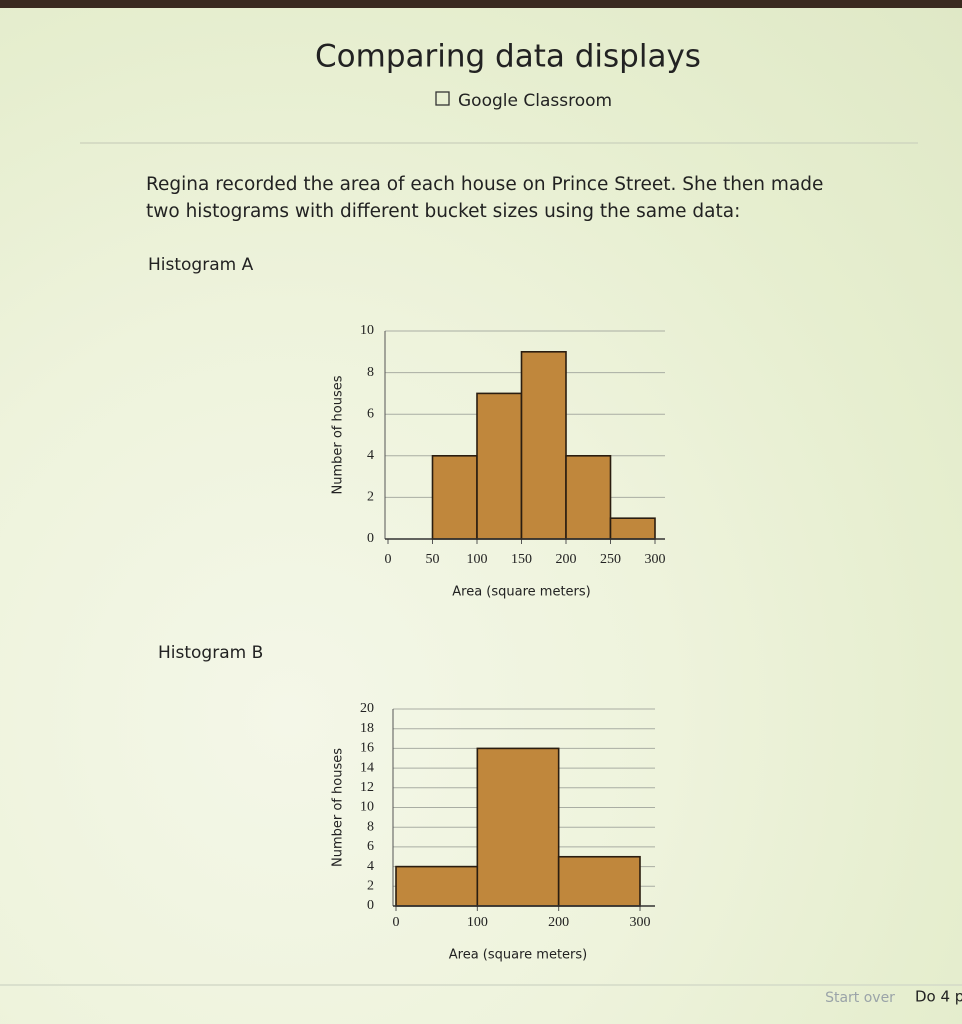 This screenshot has width=962, height=1024. What do you see at coordinates (201, 265) in the screenshot?
I see `chart-heading: Histogram A` at bounding box center [201, 265].